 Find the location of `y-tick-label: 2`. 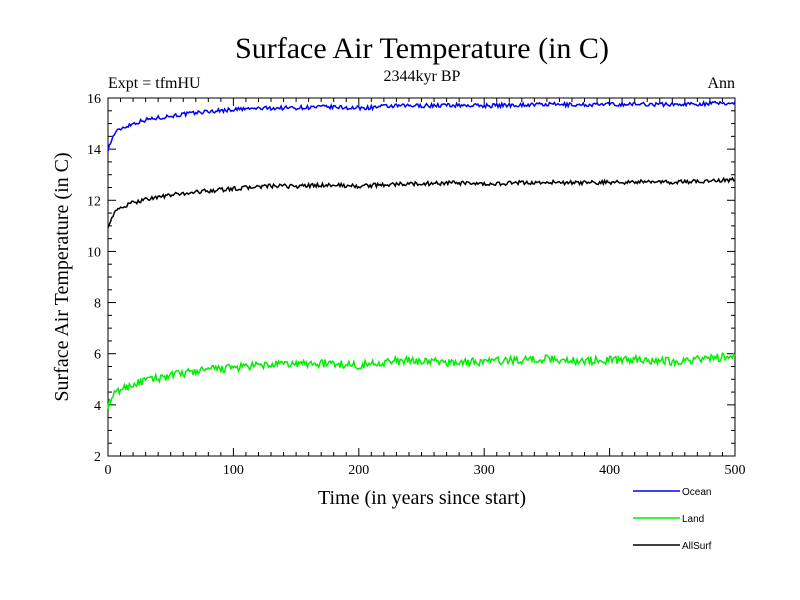

y-tick-label: 2 is located at coordinates (97, 457).